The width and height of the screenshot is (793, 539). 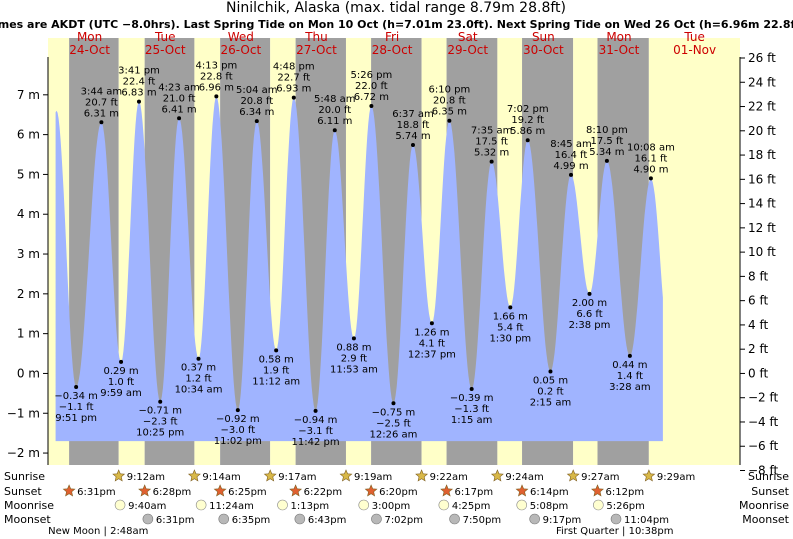 I want to click on sunset-icon, so click(x=371, y=490).